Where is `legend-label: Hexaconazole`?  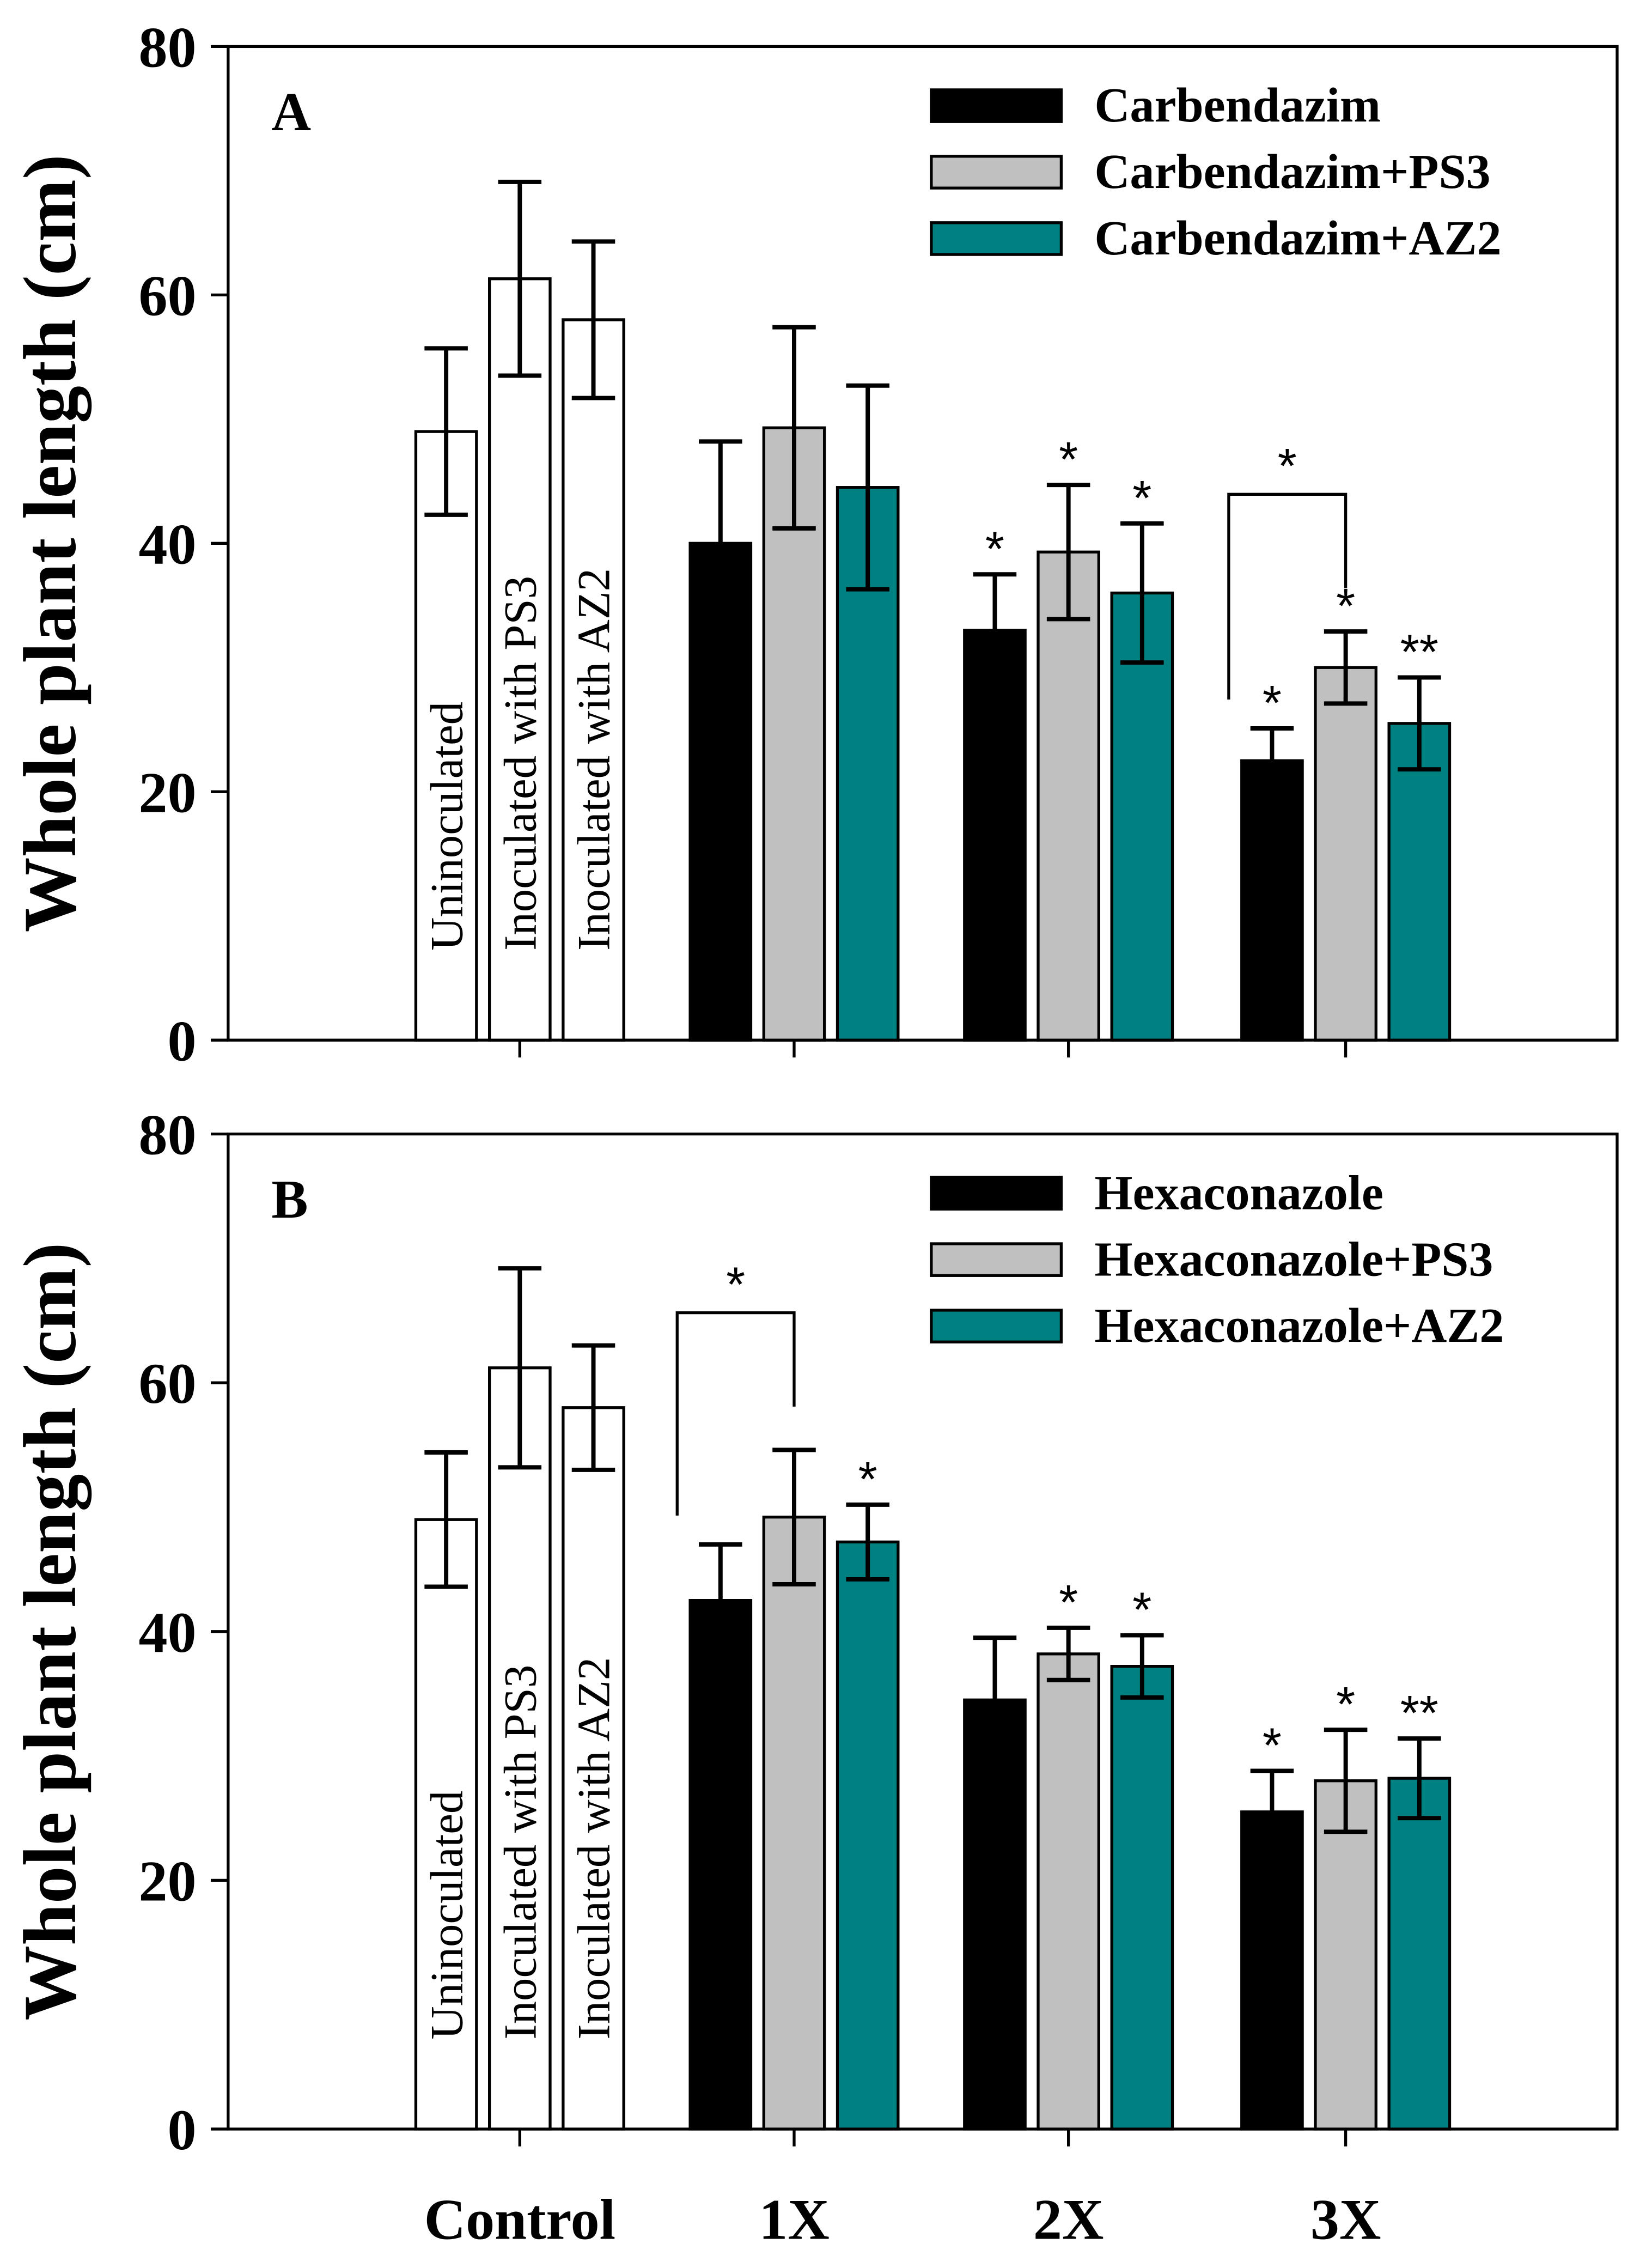
legend-label: Hexaconazole is located at coordinates (1238, 1193).